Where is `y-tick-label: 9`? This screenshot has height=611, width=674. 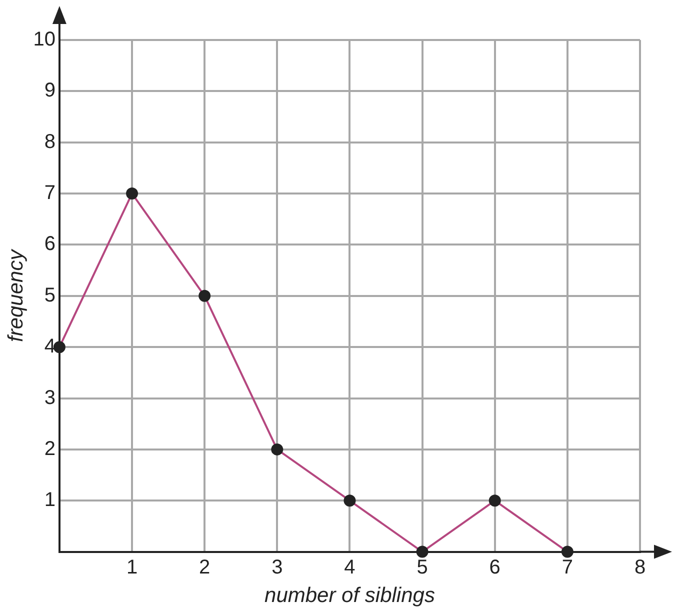 y-tick-label: 9 is located at coordinates (50, 91).